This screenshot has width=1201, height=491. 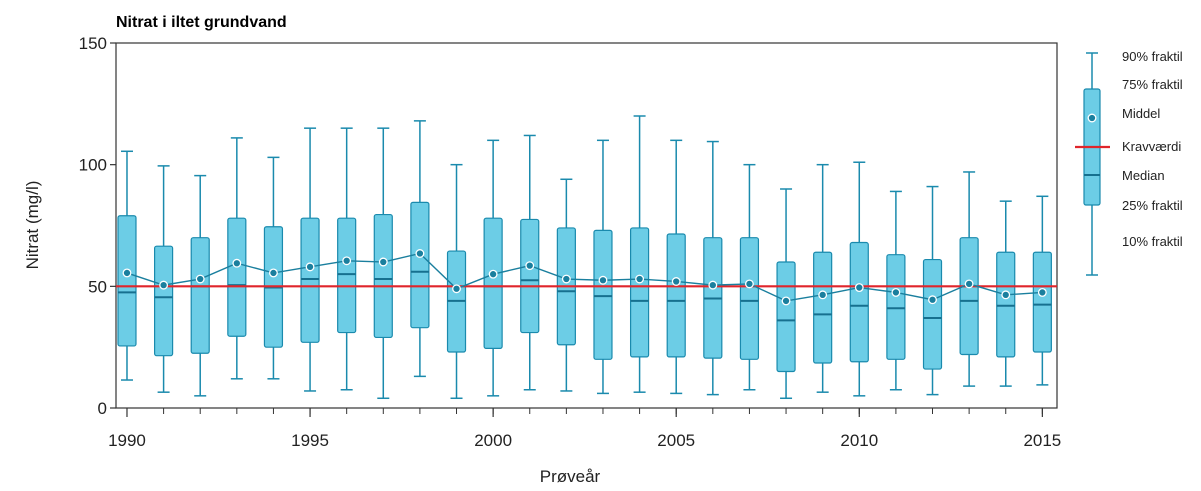 What do you see at coordinates (676, 440) in the screenshot?
I see `x-tick-label: 2005` at bounding box center [676, 440].